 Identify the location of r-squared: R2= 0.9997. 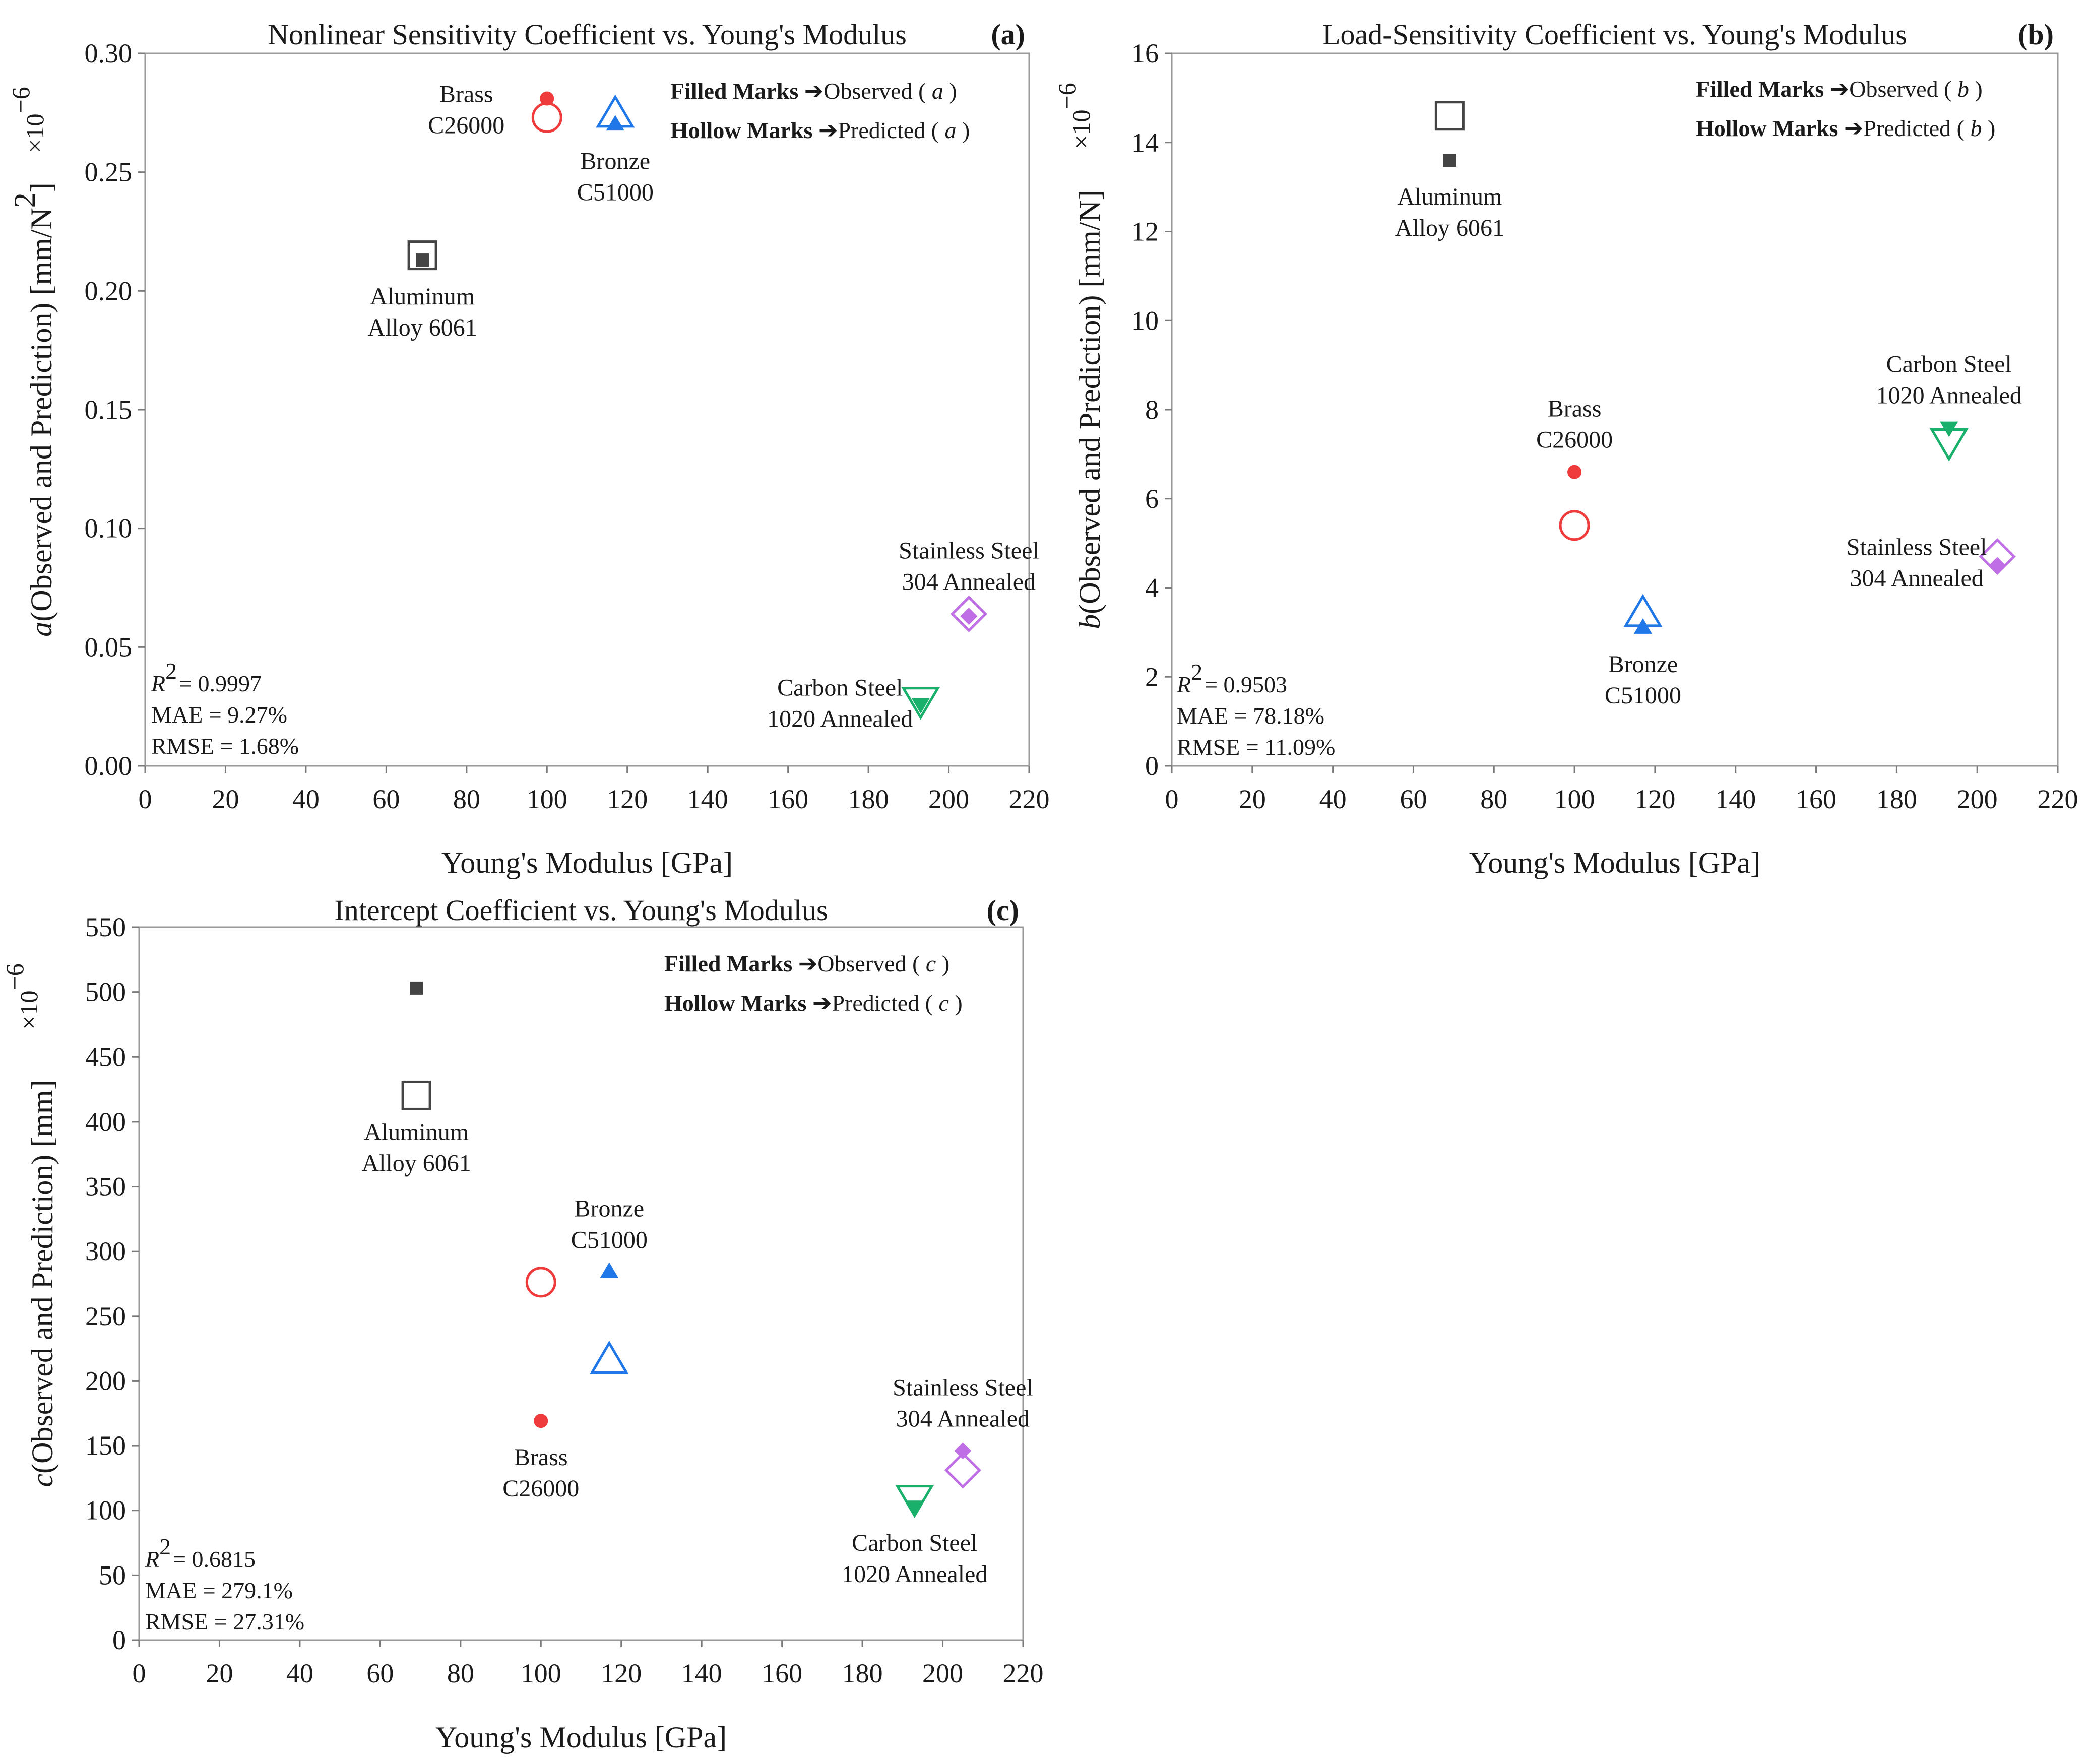
(206, 677).